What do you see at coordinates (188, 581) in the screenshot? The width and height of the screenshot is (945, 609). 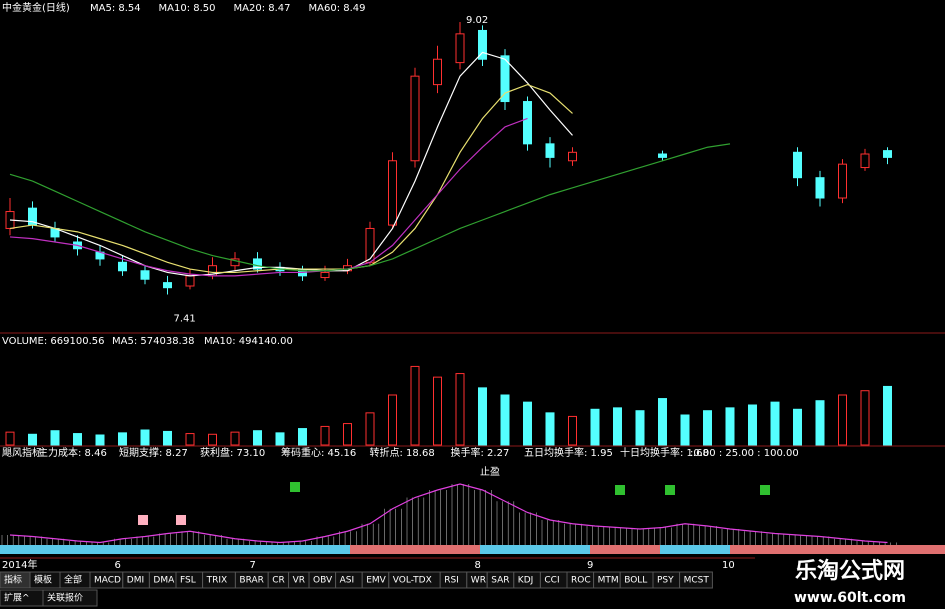 I see `tab-label: FSL` at bounding box center [188, 581].